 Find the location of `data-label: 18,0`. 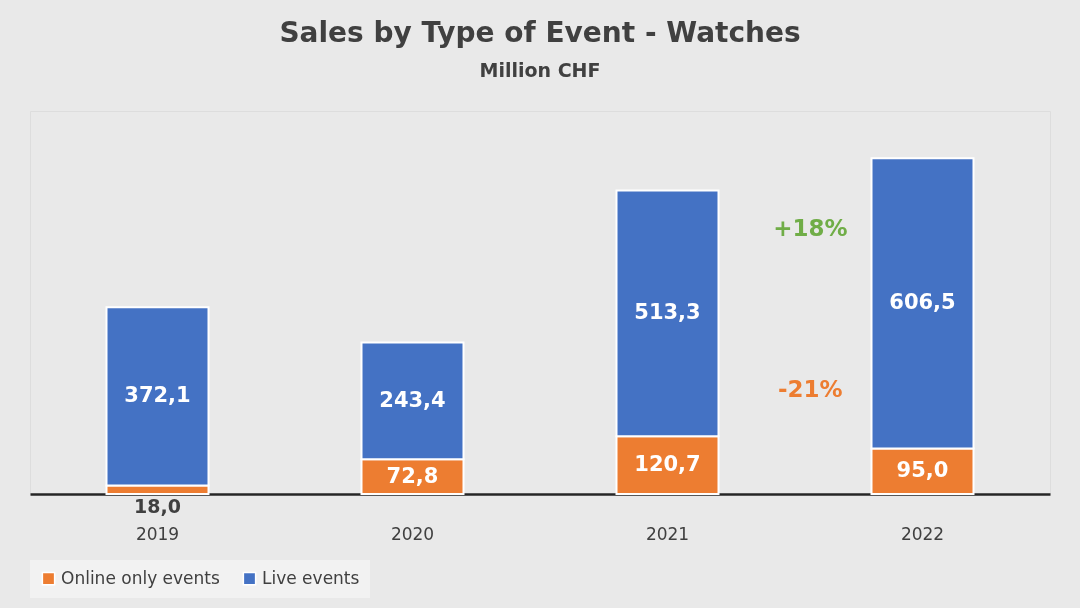

data-label: 18,0 is located at coordinates (157, 506).